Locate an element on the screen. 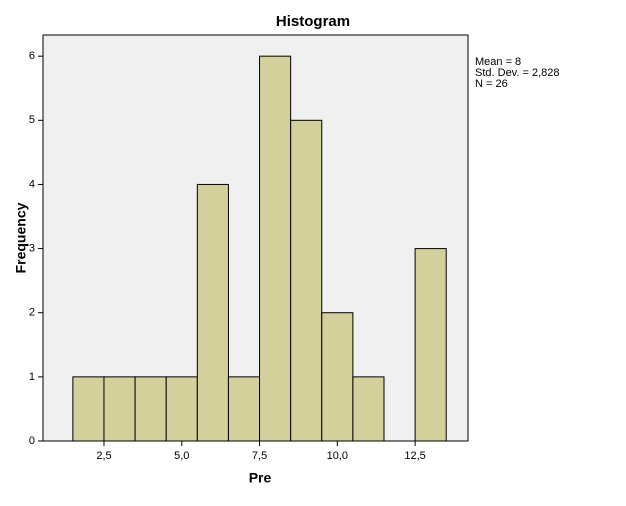  y-tick-label: 2 is located at coordinates (32, 313).